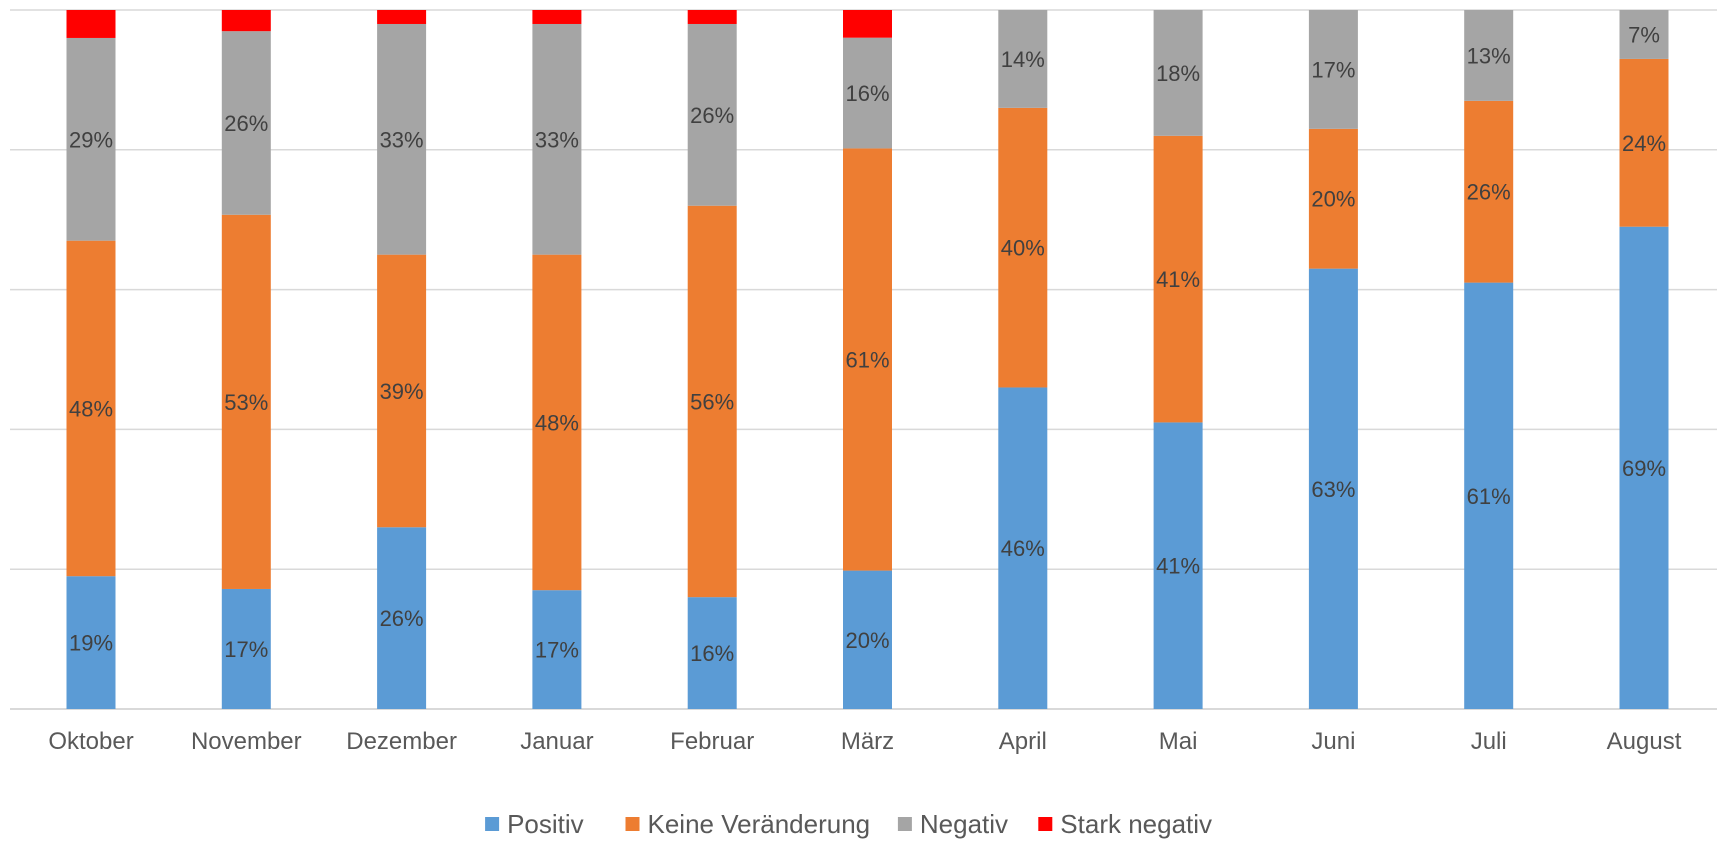 The width and height of the screenshot is (1717, 851). I want to click on data-label: 13%, so click(1489, 55).